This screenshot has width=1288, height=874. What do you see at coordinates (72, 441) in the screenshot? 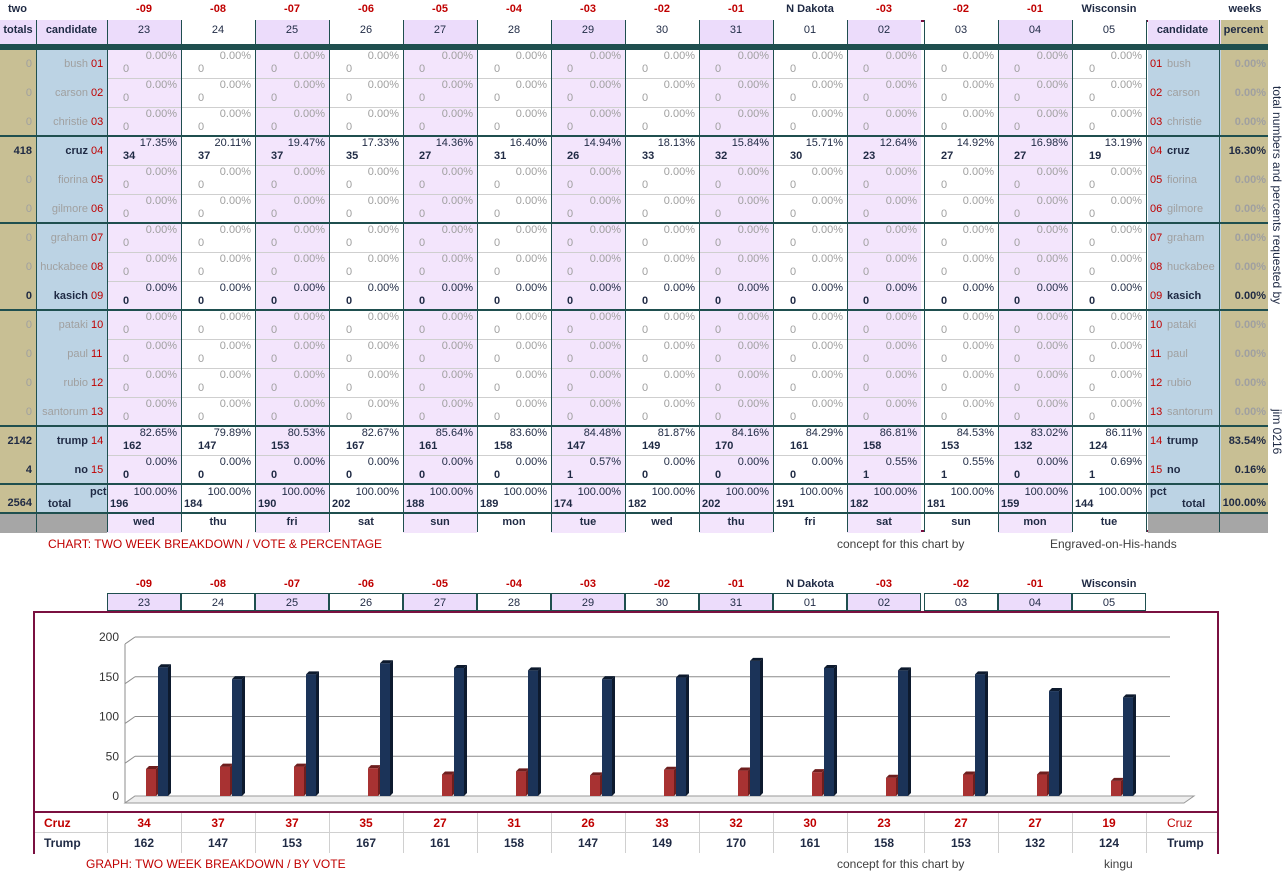
I see `candidate-name: trump` at bounding box center [72, 441].